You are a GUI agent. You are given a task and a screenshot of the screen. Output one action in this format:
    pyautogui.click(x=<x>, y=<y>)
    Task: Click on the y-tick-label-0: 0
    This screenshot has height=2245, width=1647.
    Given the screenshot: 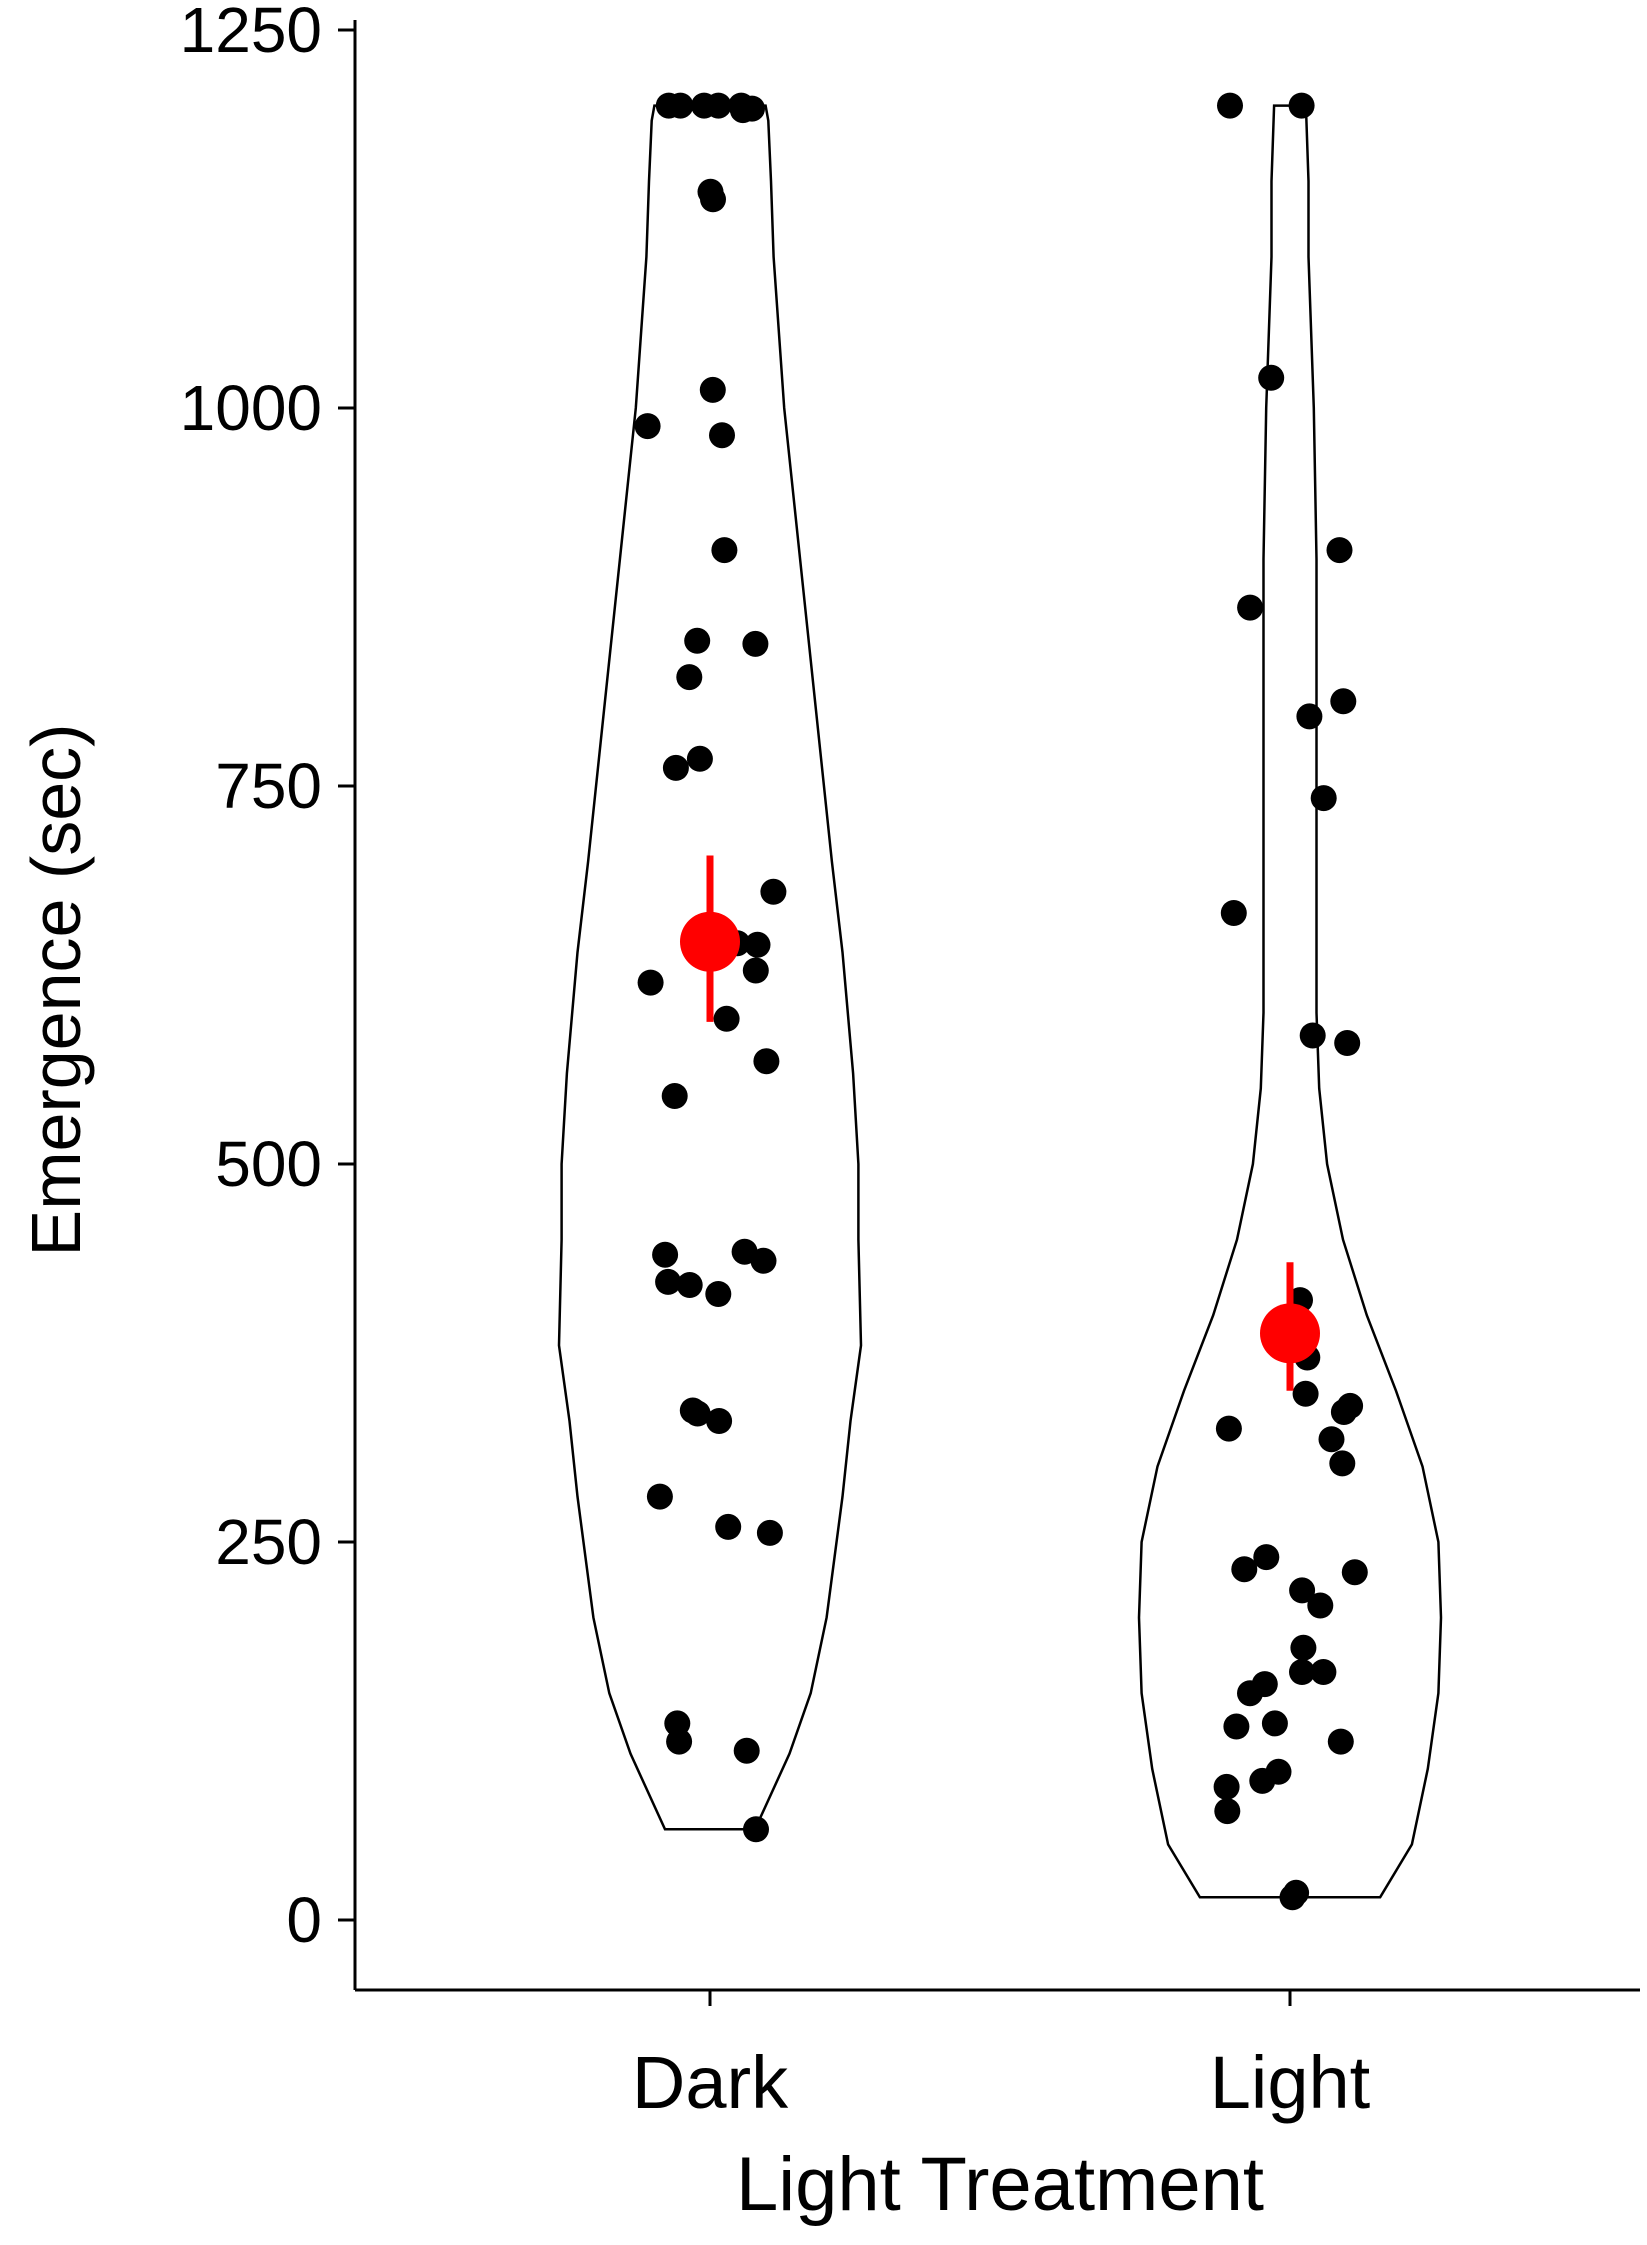 What is the action you would take?
    pyautogui.click(x=304, y=1920)
    